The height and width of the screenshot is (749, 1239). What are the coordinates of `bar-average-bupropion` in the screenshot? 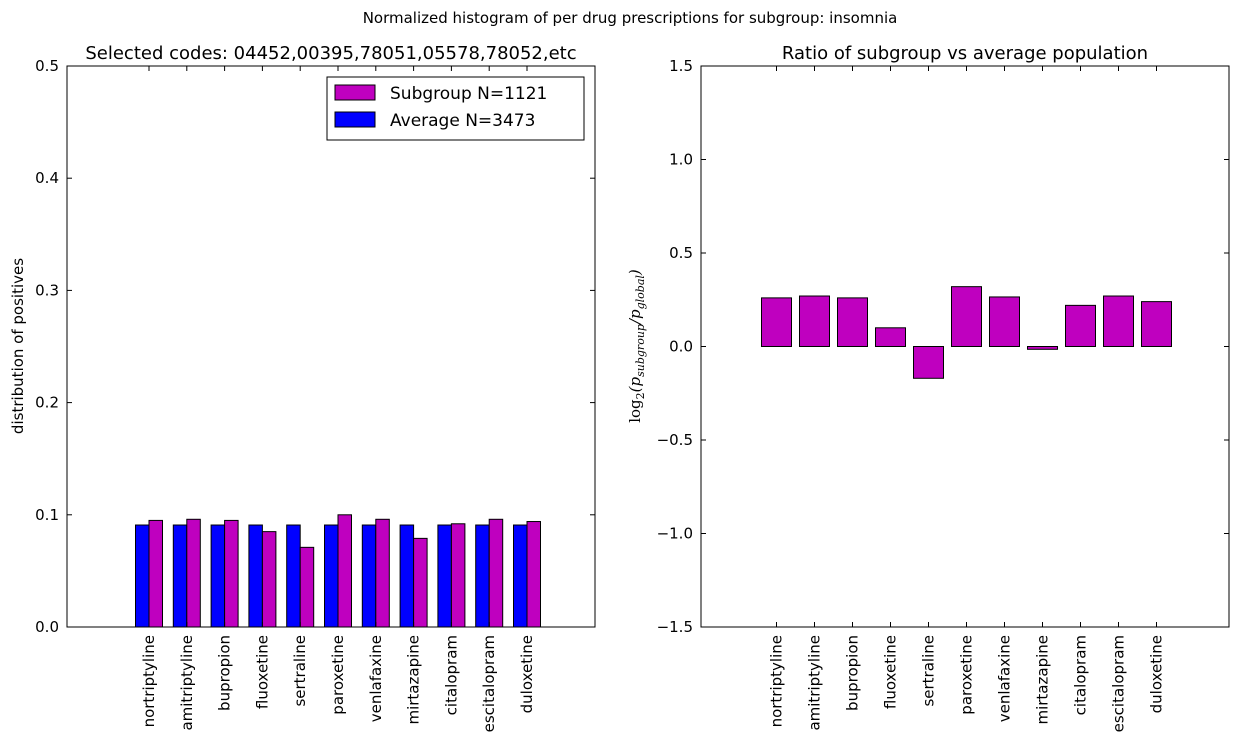 It's located at (218, 576).